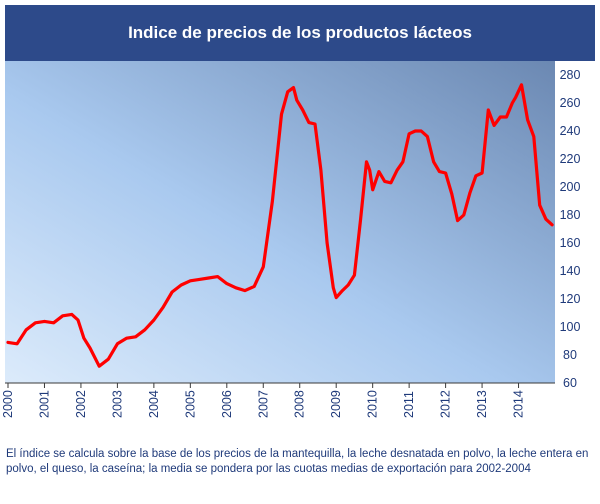 The height and width of the screenshot is (504, 600). I want to click on y-tick-label: 160, so click(570, 243).